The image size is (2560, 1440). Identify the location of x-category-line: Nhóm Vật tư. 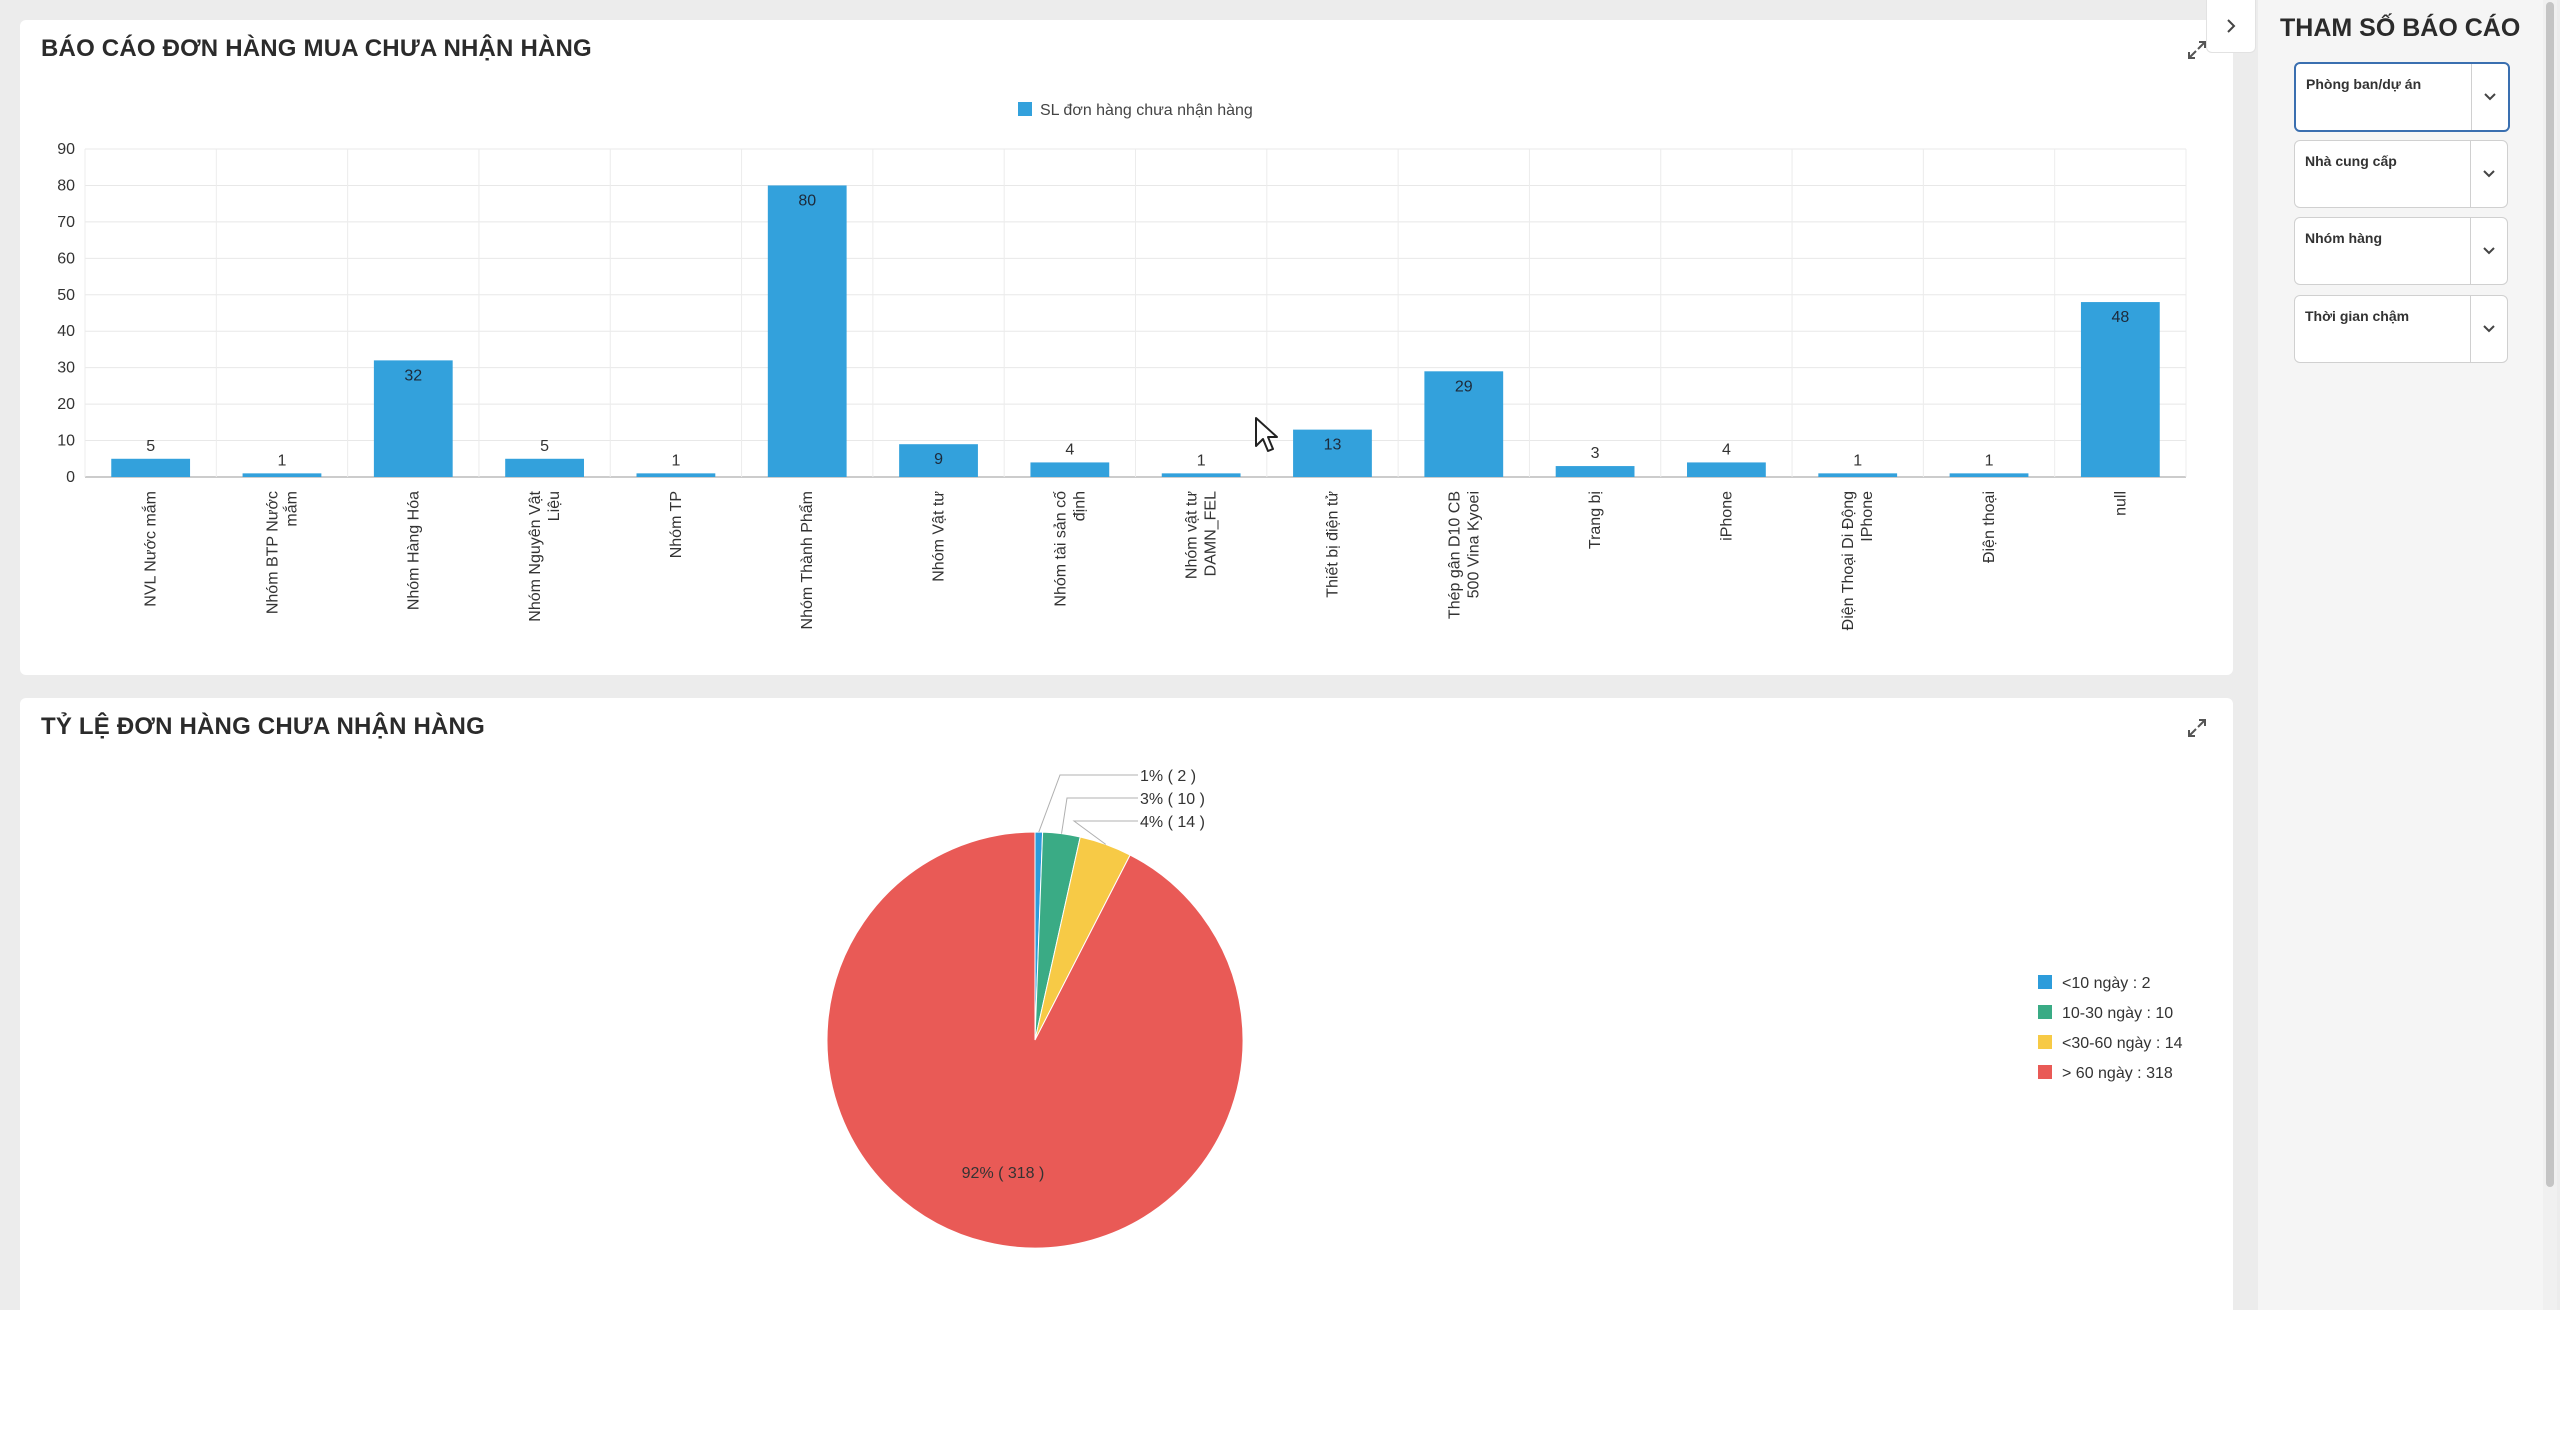
(939, 536).